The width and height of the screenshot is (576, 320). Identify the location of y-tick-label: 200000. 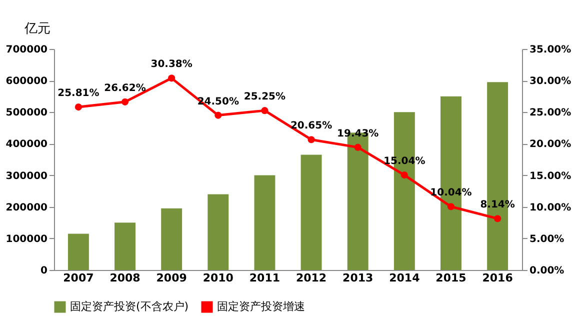
(27, 208).